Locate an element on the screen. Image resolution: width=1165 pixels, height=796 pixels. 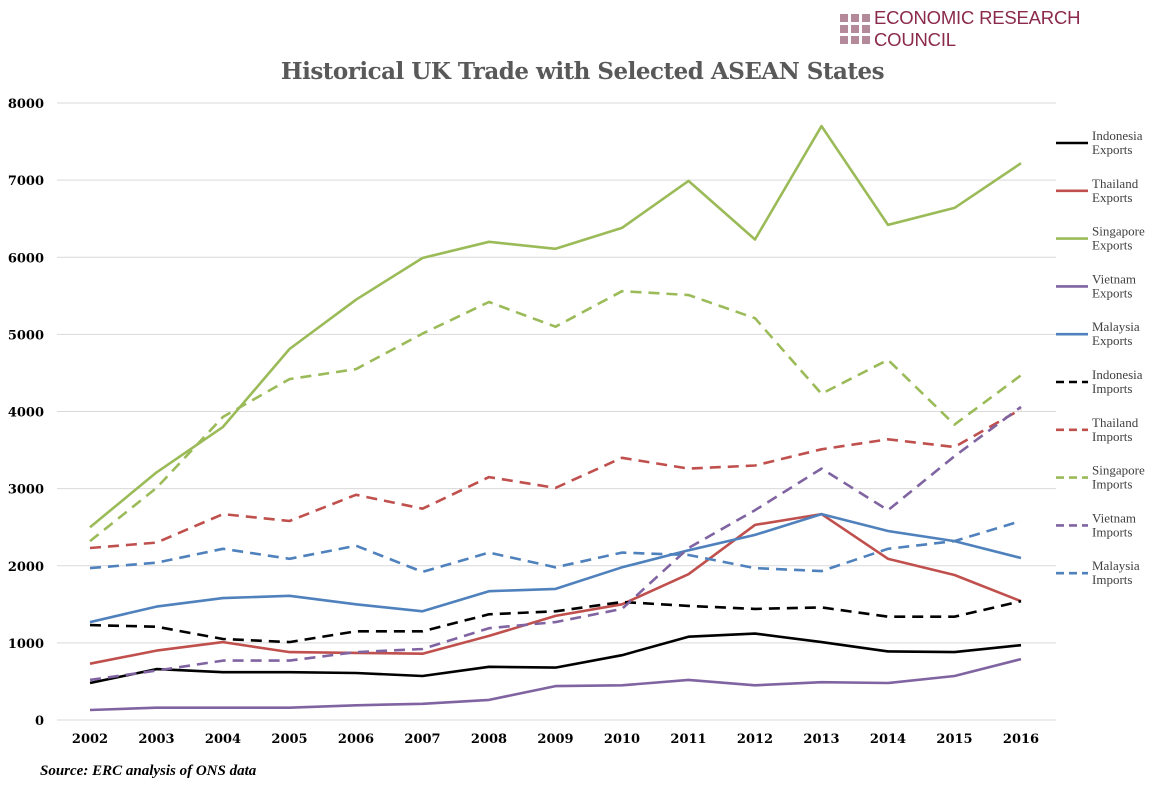
y-tick-label: 0 is located at coordinates (39, 721).